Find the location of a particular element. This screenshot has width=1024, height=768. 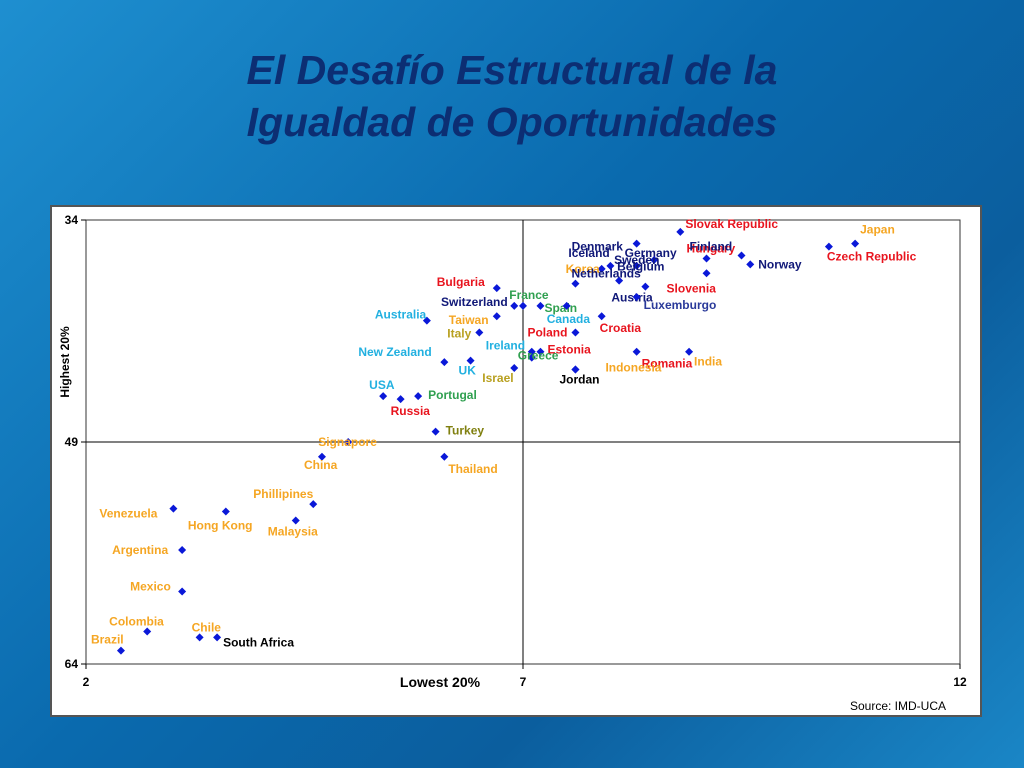

data-point-label: Switzerland is located at coordinates (474, 302).